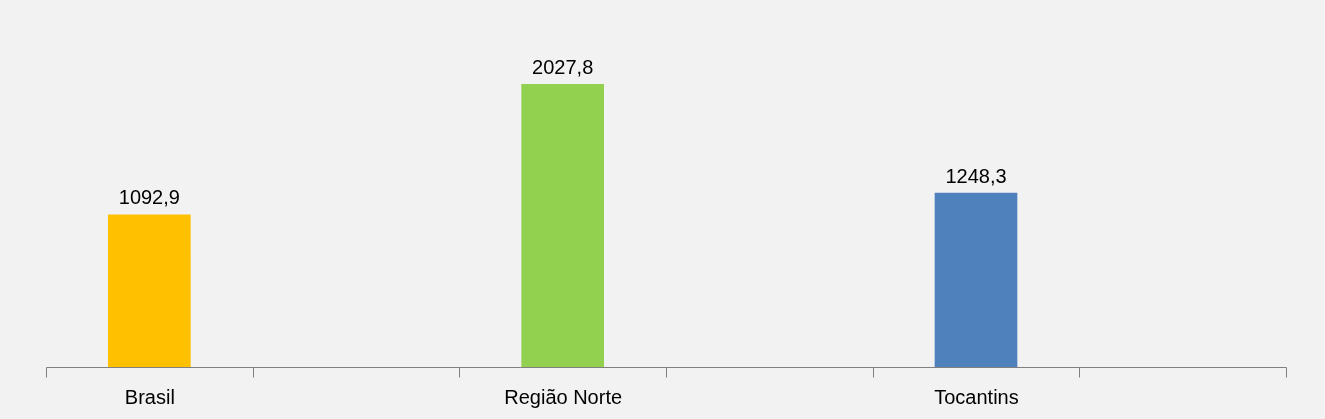 This screenshot has height=419, width=1325. Describe the element at coordinates (563, 396) in the screenshot. I see `x-tick-label: Região Norte` at that location.